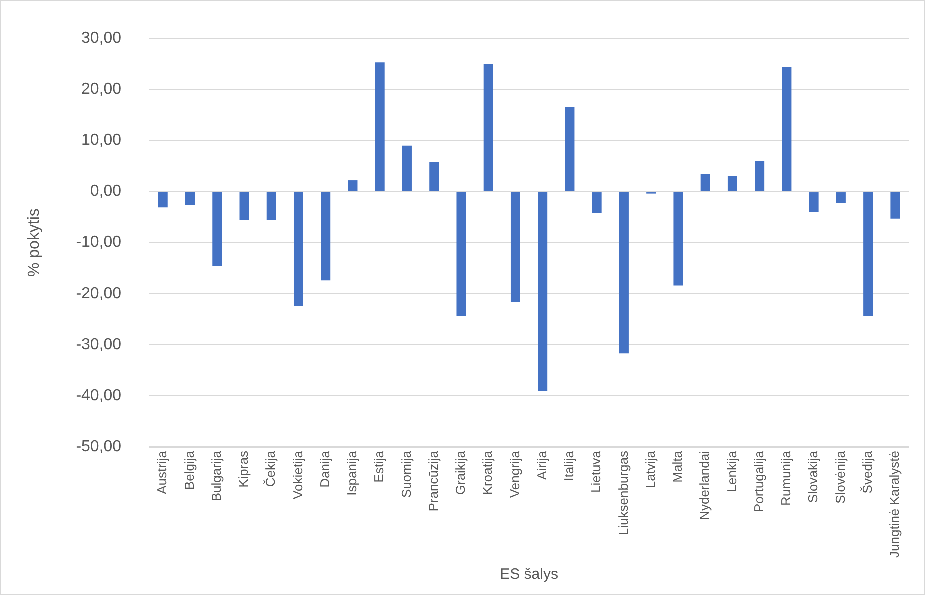 The image size is (925, 595). What do you see at coordinates (102, 141) in the screenshot?
I see `y-tick-label: 10,00` at bounding box center [102, 141].